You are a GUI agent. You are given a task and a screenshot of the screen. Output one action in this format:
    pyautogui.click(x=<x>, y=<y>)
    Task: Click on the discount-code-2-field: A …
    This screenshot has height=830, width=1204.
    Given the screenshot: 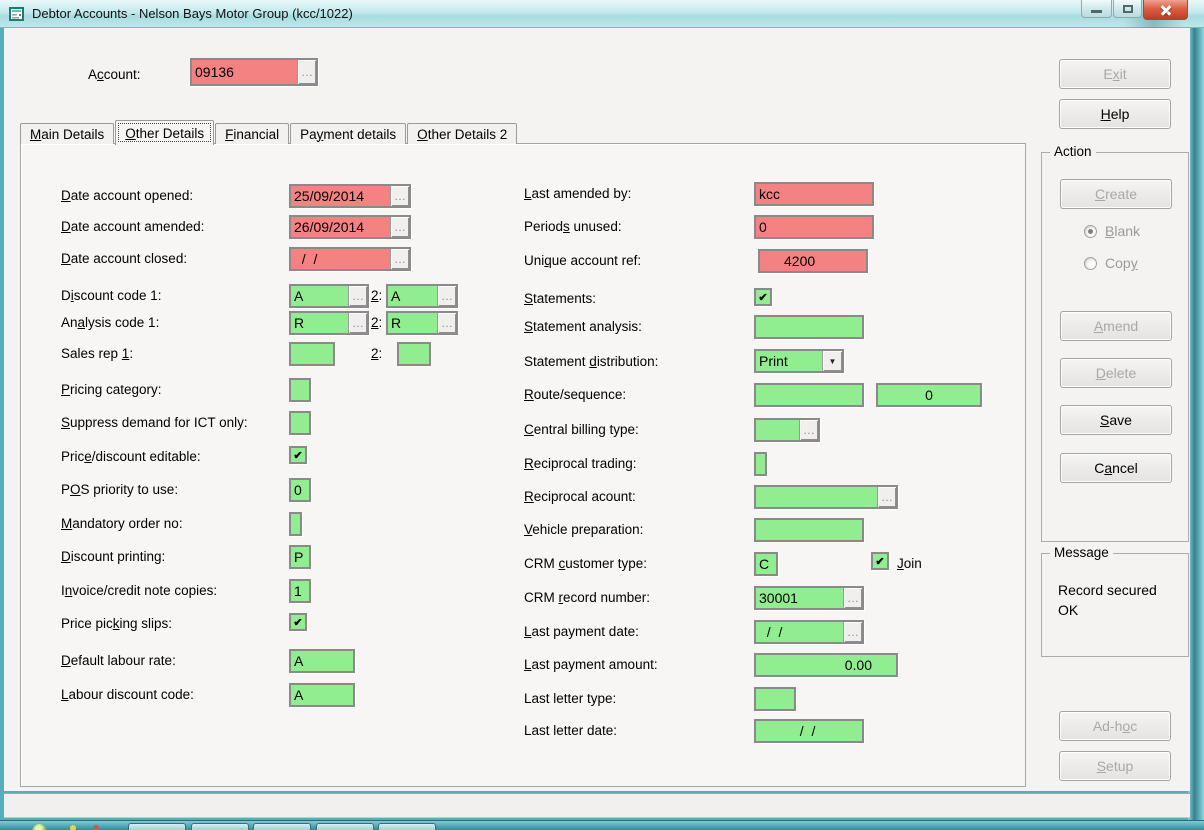 What is the action you would take?
    pyautogui.click(x=422, y=296)
    